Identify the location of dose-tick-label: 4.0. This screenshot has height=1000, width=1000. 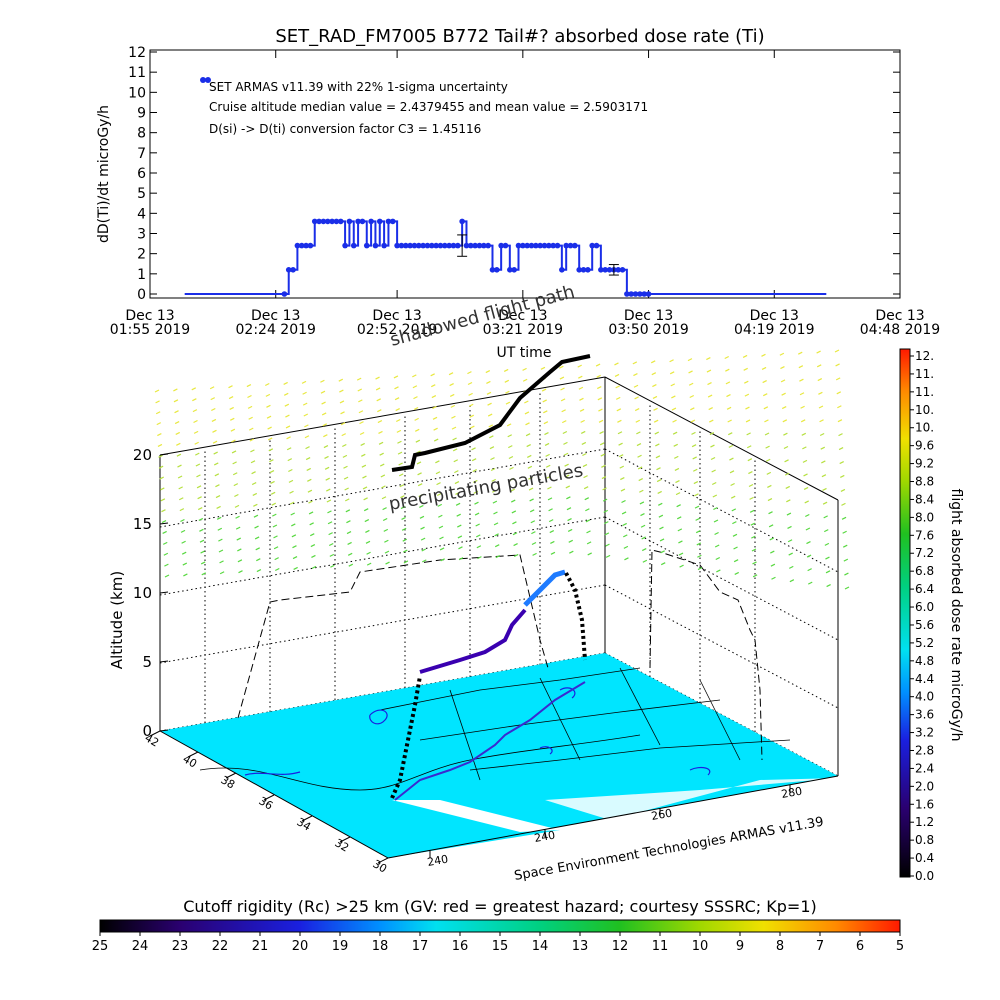
(924, 697).